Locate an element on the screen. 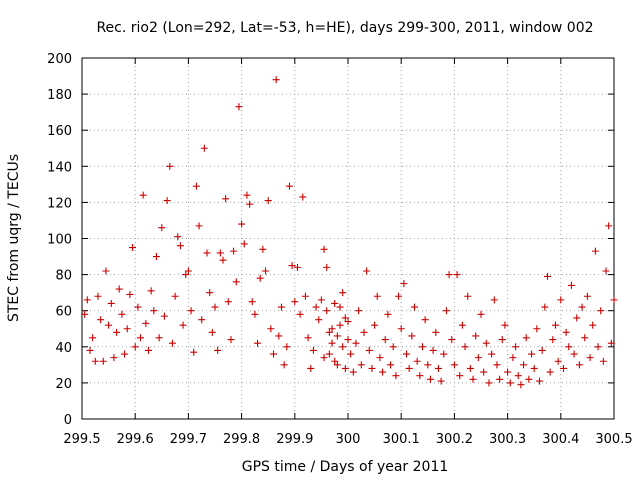  y-tick-label: 140 is located at coordinates (59, 167).